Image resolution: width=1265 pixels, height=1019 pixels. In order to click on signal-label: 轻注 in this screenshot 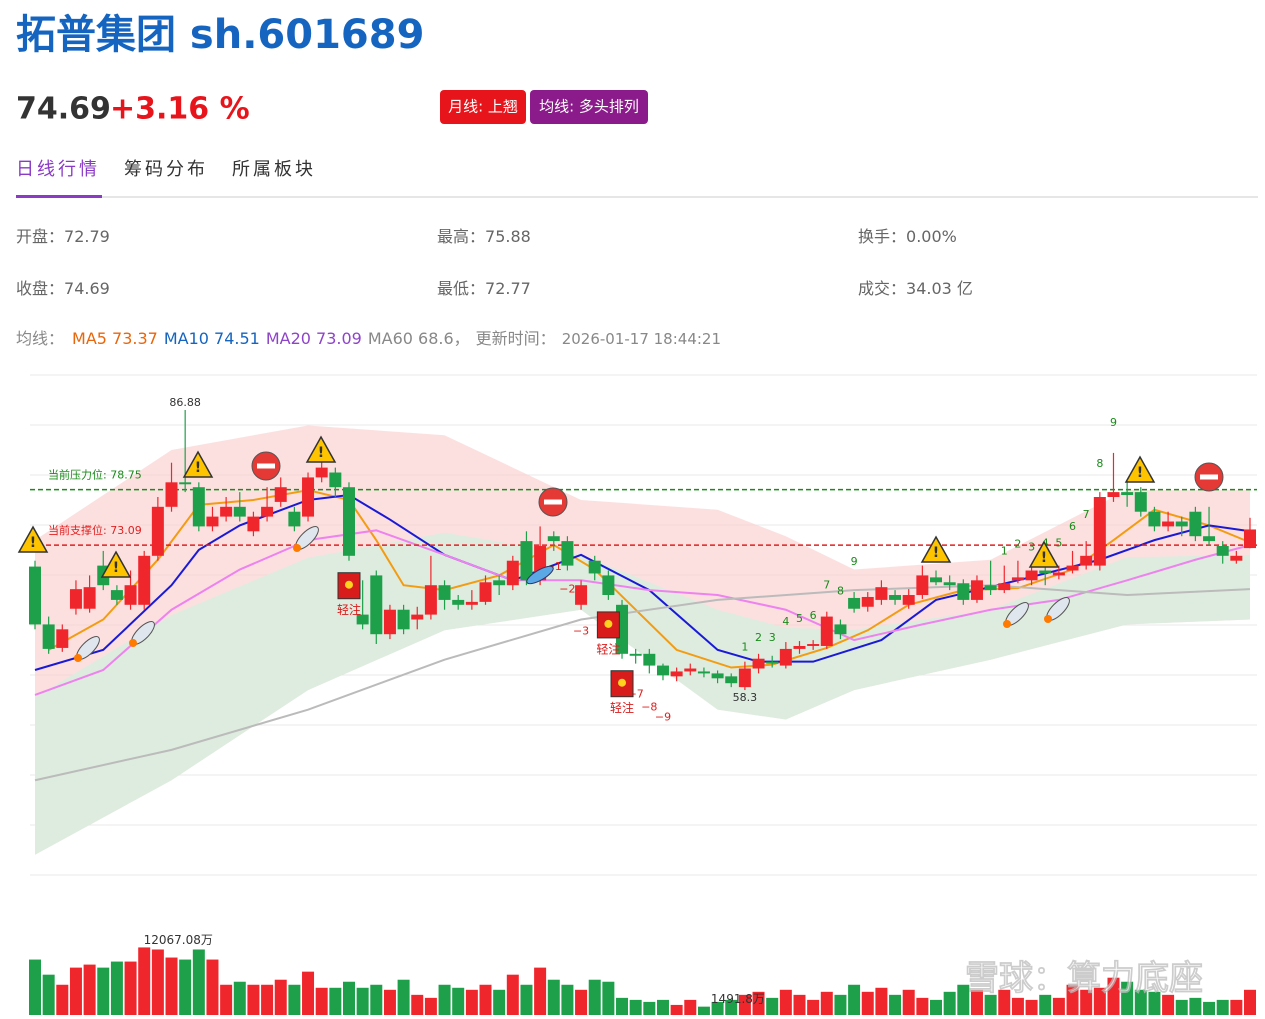, I will do `click(608, 648)`.